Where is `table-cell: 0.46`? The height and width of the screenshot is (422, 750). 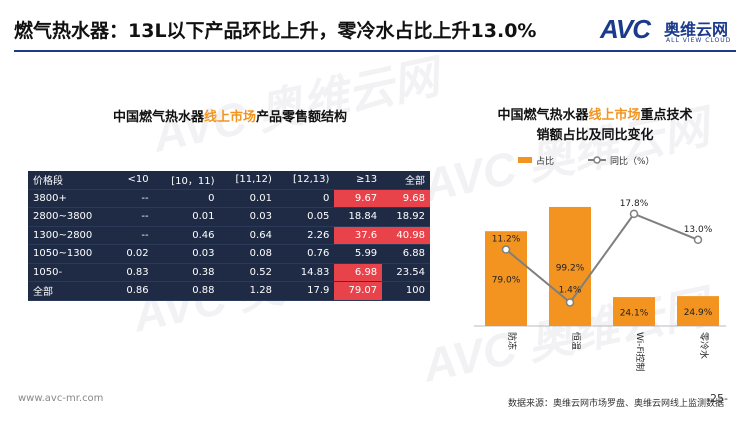 table-cell: 0.46 is located at coordinates (186, 235).